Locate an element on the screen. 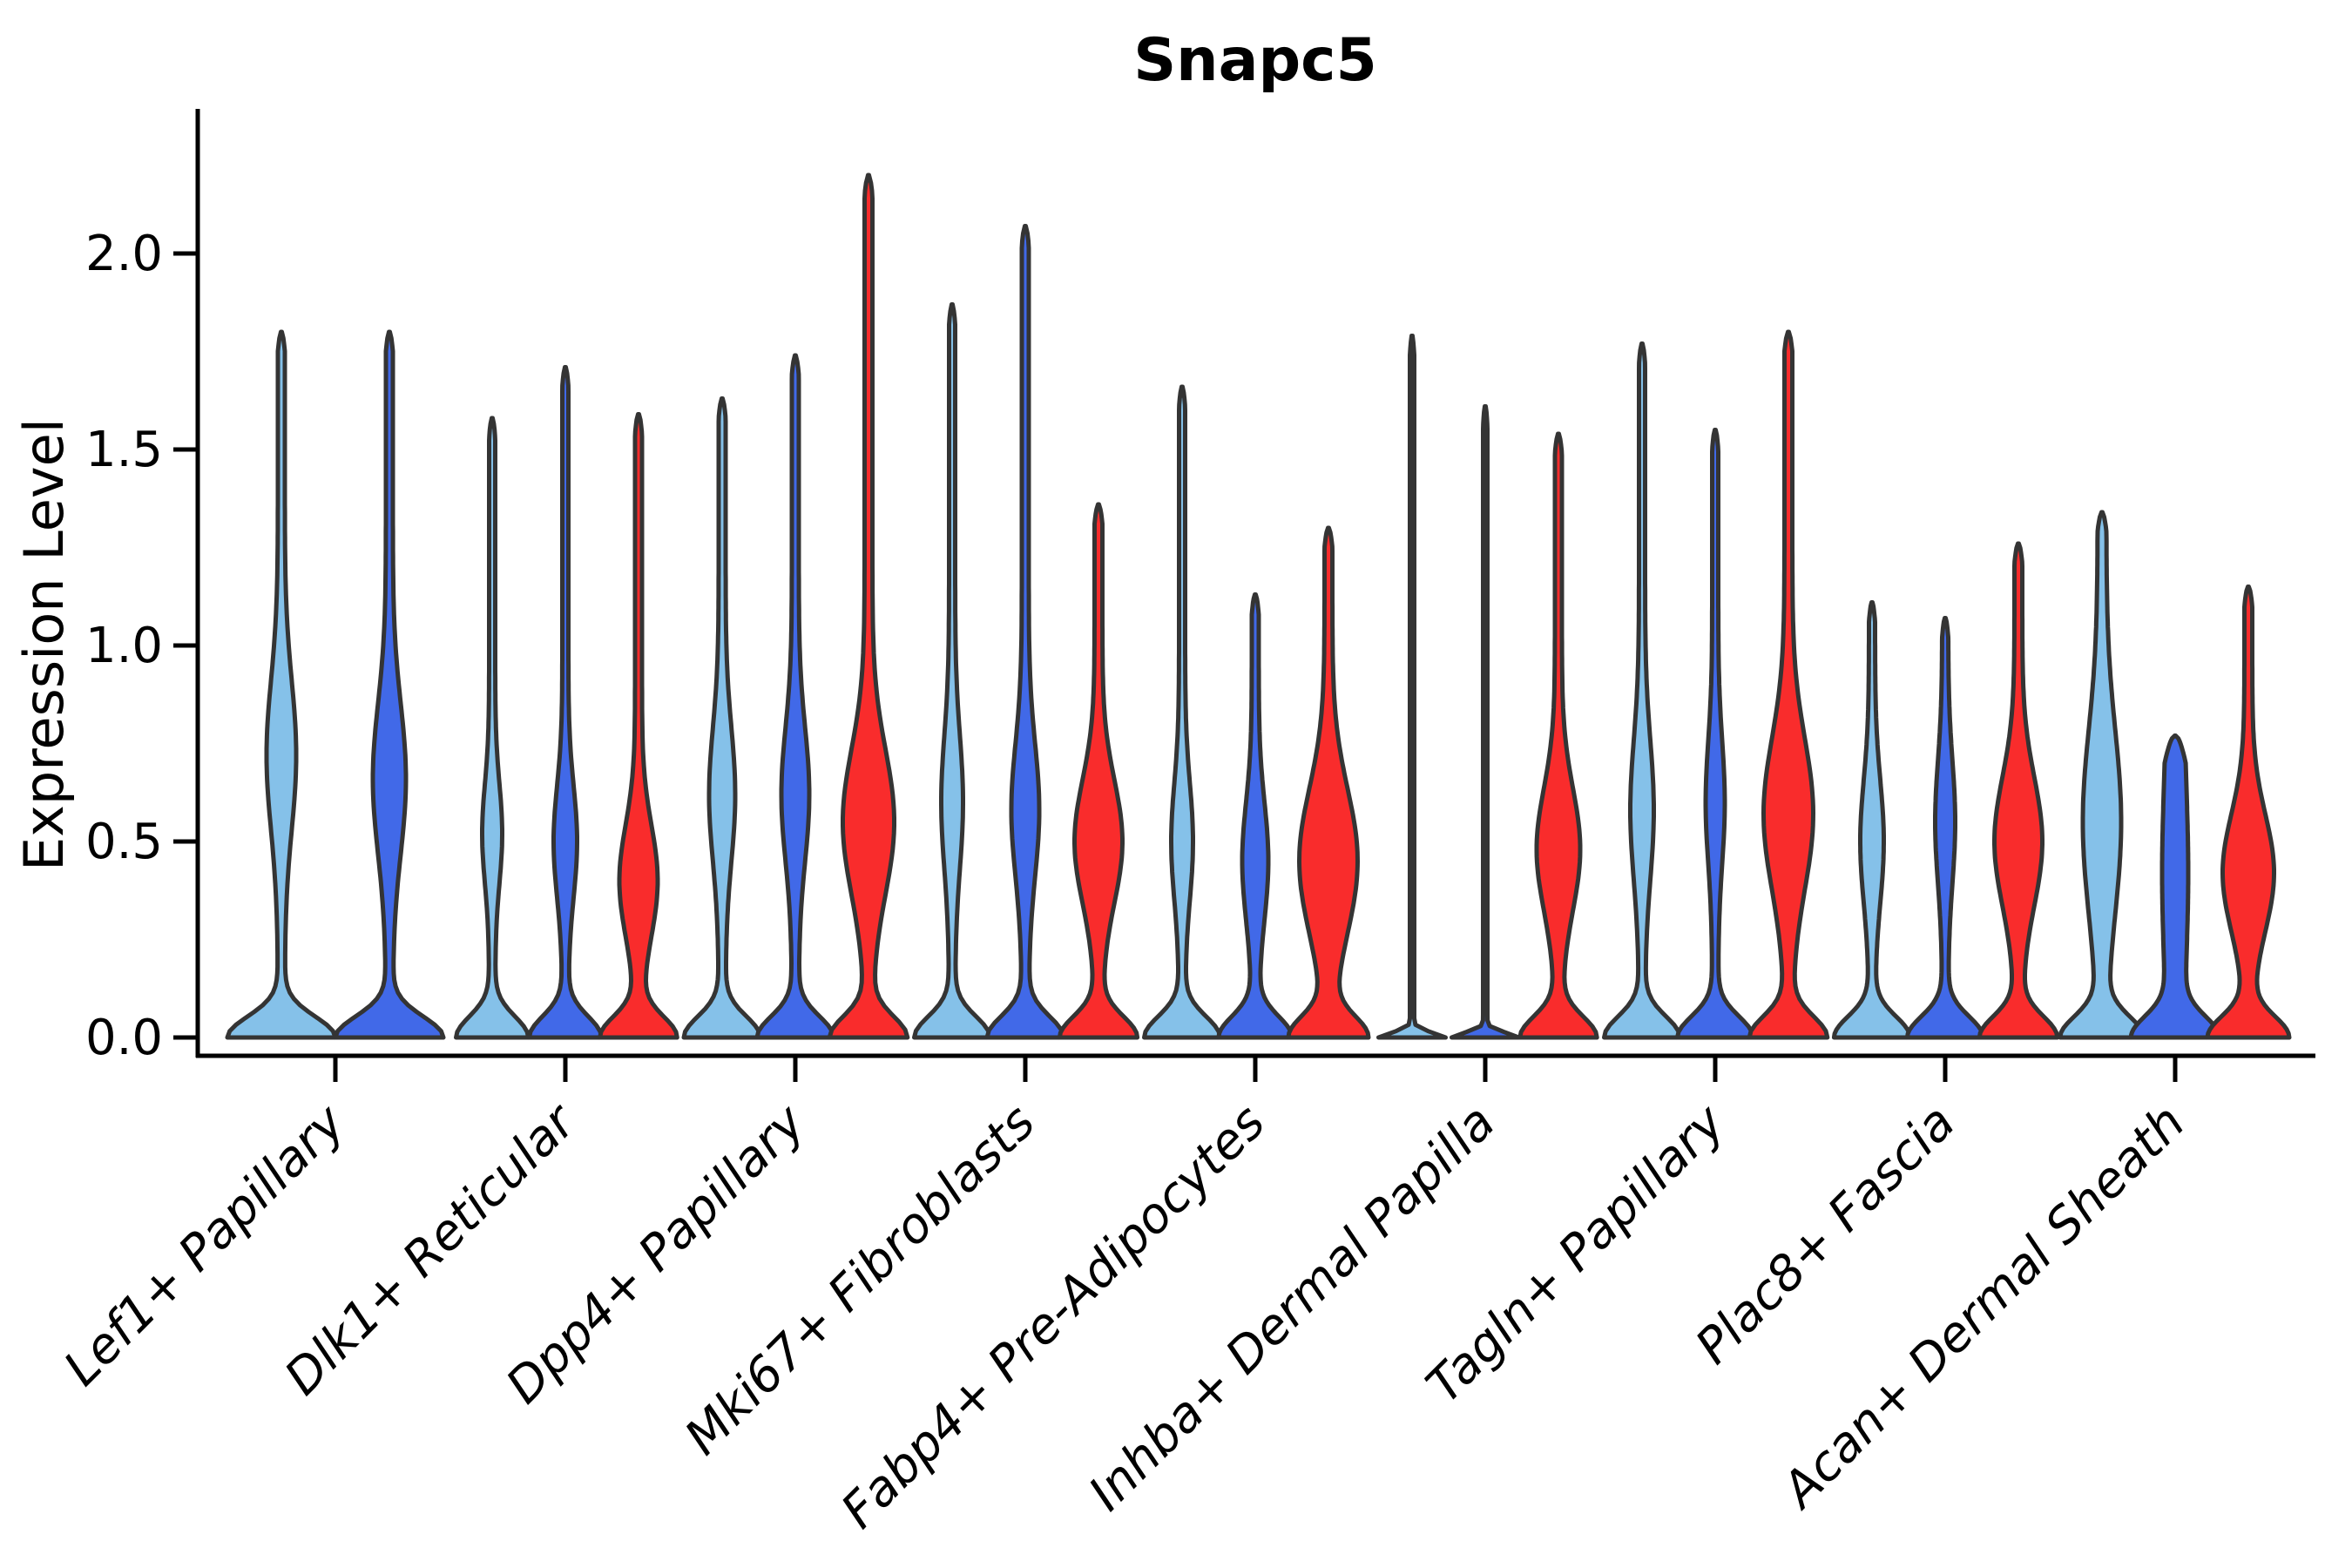 The image size is (2352, 1568). violin-dpp4-dark_blue is located at coordinates (795, 697).